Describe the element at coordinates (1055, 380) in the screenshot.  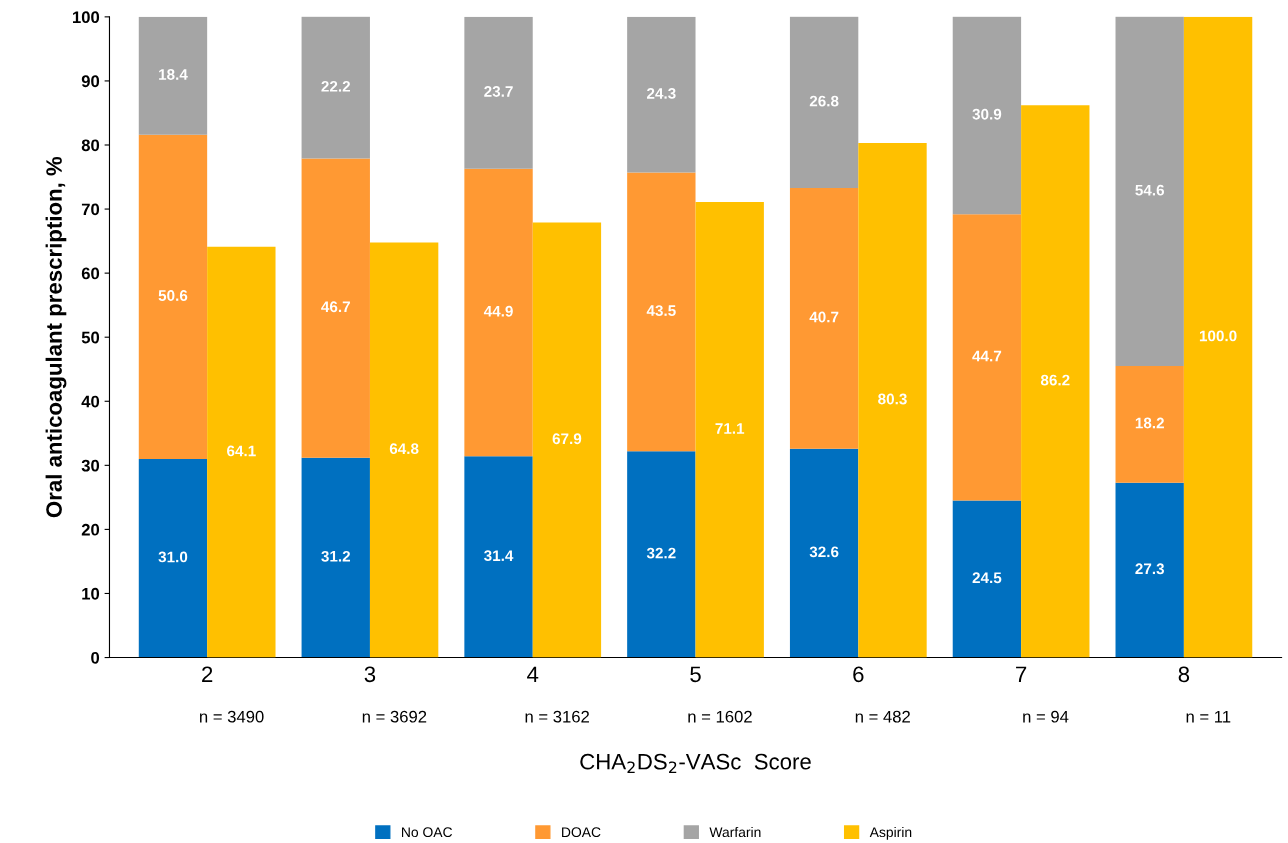
I see `data-label: 86.2` at that location.